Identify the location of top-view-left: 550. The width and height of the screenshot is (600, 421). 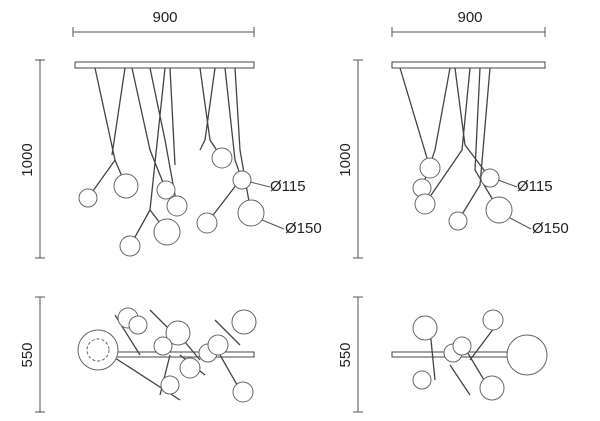
(138, 354).